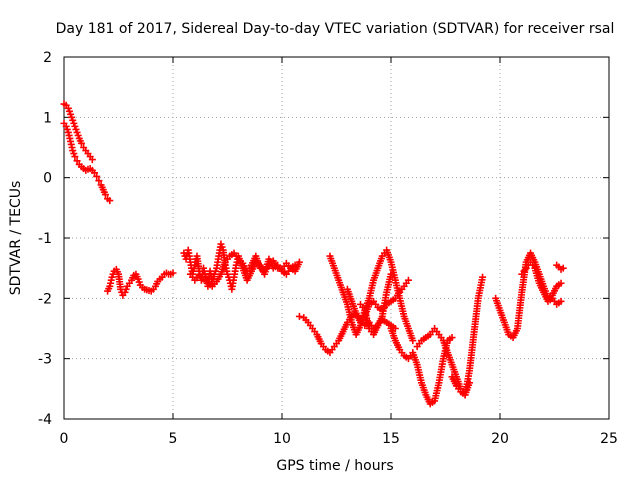 The image size is (640, 480). I want to click on x-tick-label: 0, so click(64, 439).